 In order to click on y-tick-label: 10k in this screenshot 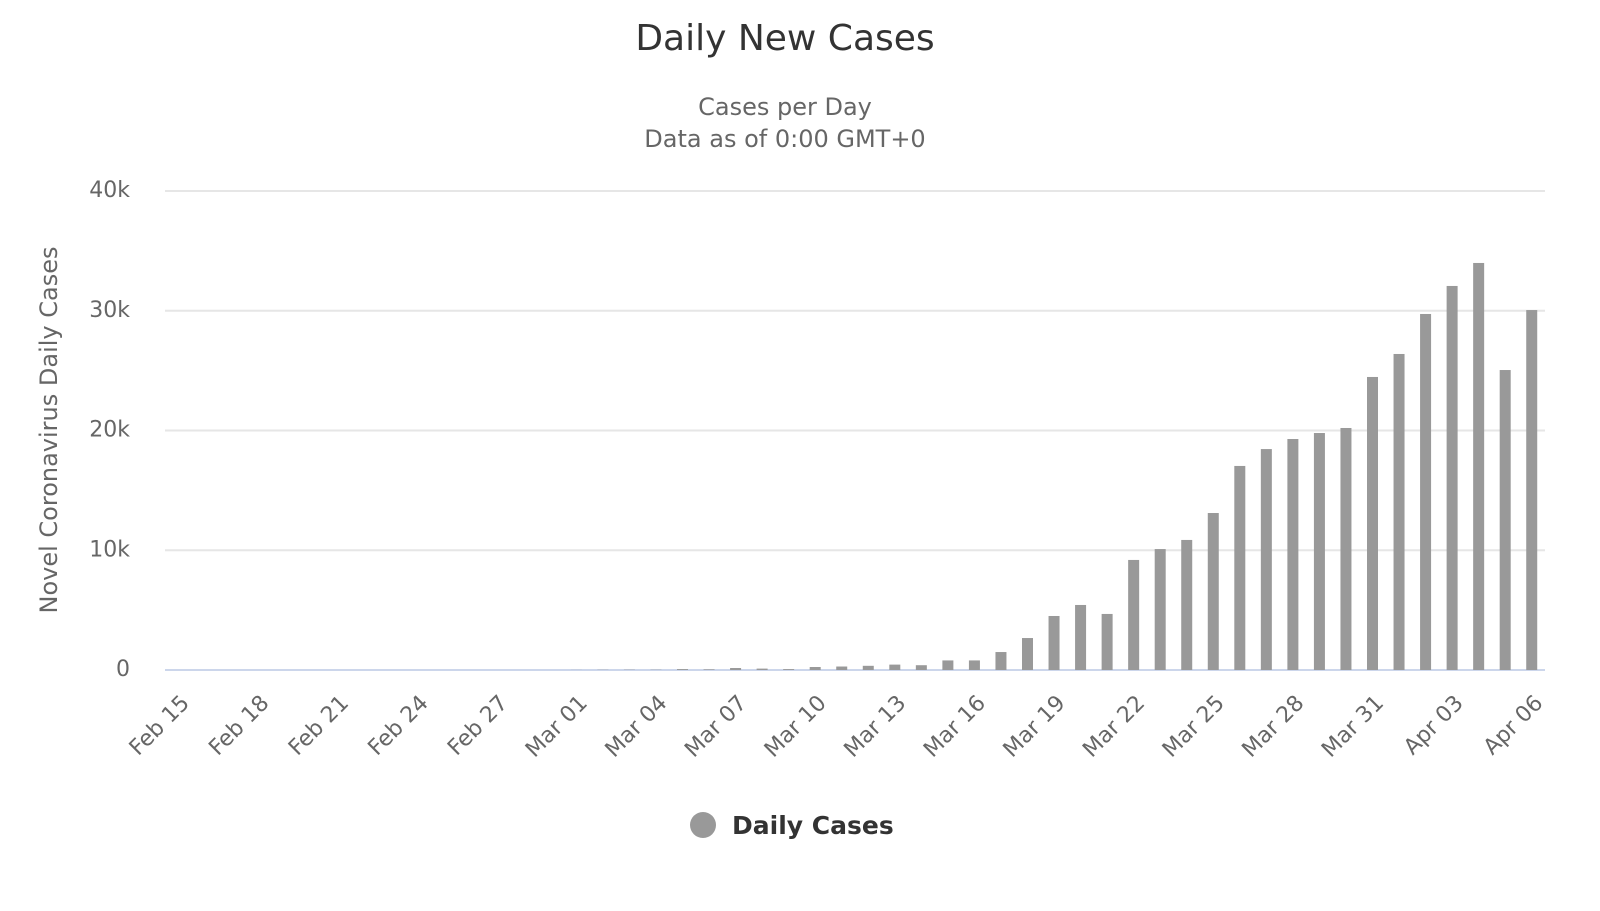, I will do `click(109, 549)`.